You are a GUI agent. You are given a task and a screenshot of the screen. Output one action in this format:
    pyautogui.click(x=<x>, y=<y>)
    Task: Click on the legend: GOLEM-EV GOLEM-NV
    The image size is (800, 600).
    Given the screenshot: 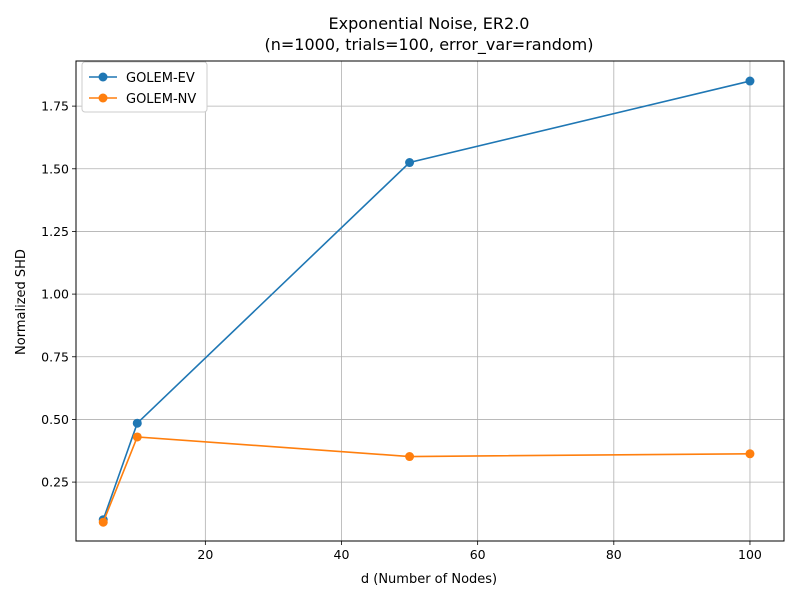 What is the action you would take?
    pyautogui.click(x=144, y=87)
    